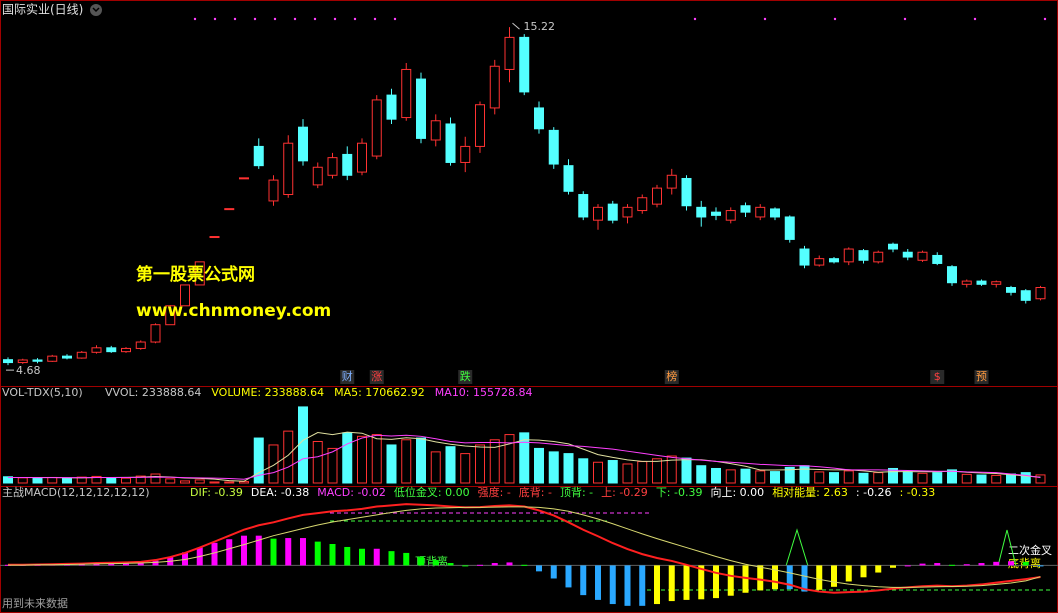 This screenshot has height=613, width=1058. I want to click on dif-line, so click(524, 548).